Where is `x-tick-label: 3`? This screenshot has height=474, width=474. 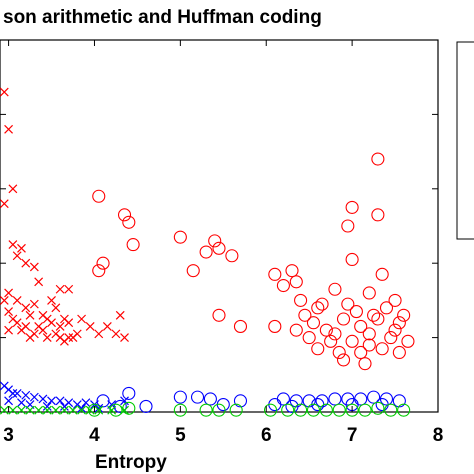 x-tick-label: 3 is located at coordinates (8, 435).